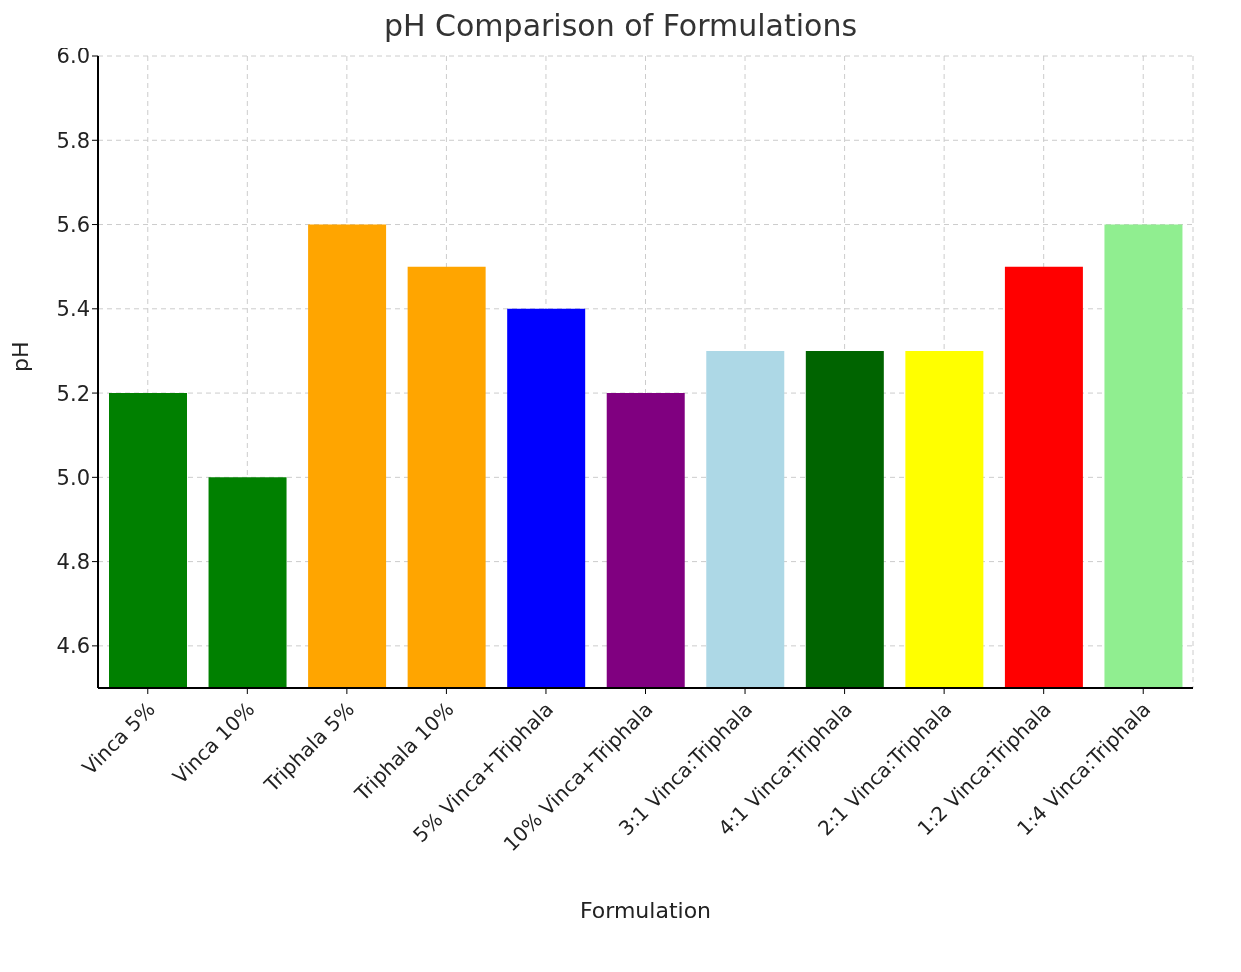  I want to click on x-axis-title: Formulation, so click(645, 910).